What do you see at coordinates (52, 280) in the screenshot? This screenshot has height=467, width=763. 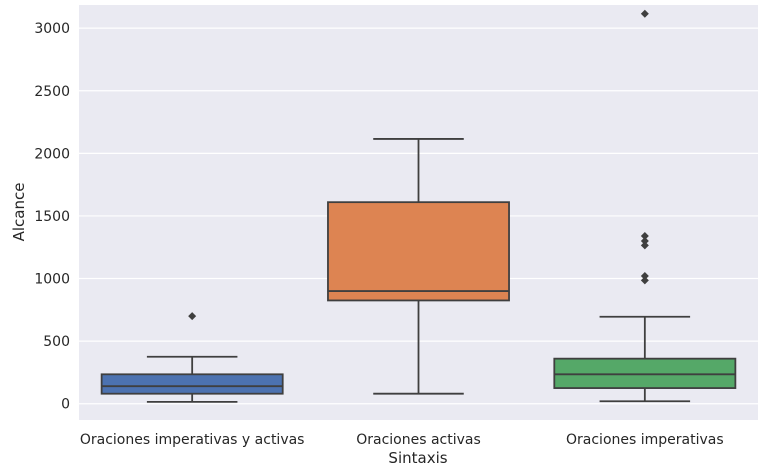 I see `y-tick-label: 1000` at bounding box center [52, 280].